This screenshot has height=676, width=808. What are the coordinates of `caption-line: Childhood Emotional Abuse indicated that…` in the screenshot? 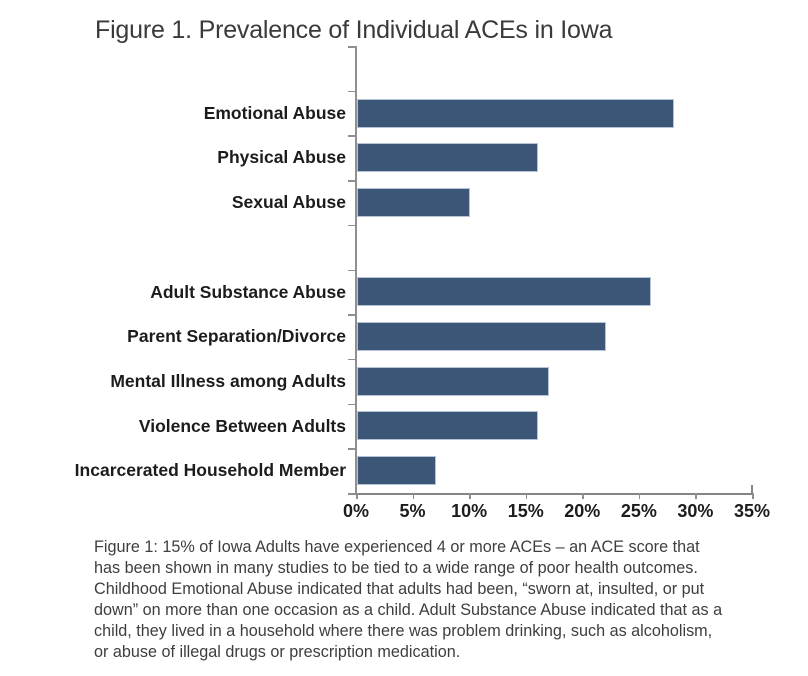 It's located at (399, 589).